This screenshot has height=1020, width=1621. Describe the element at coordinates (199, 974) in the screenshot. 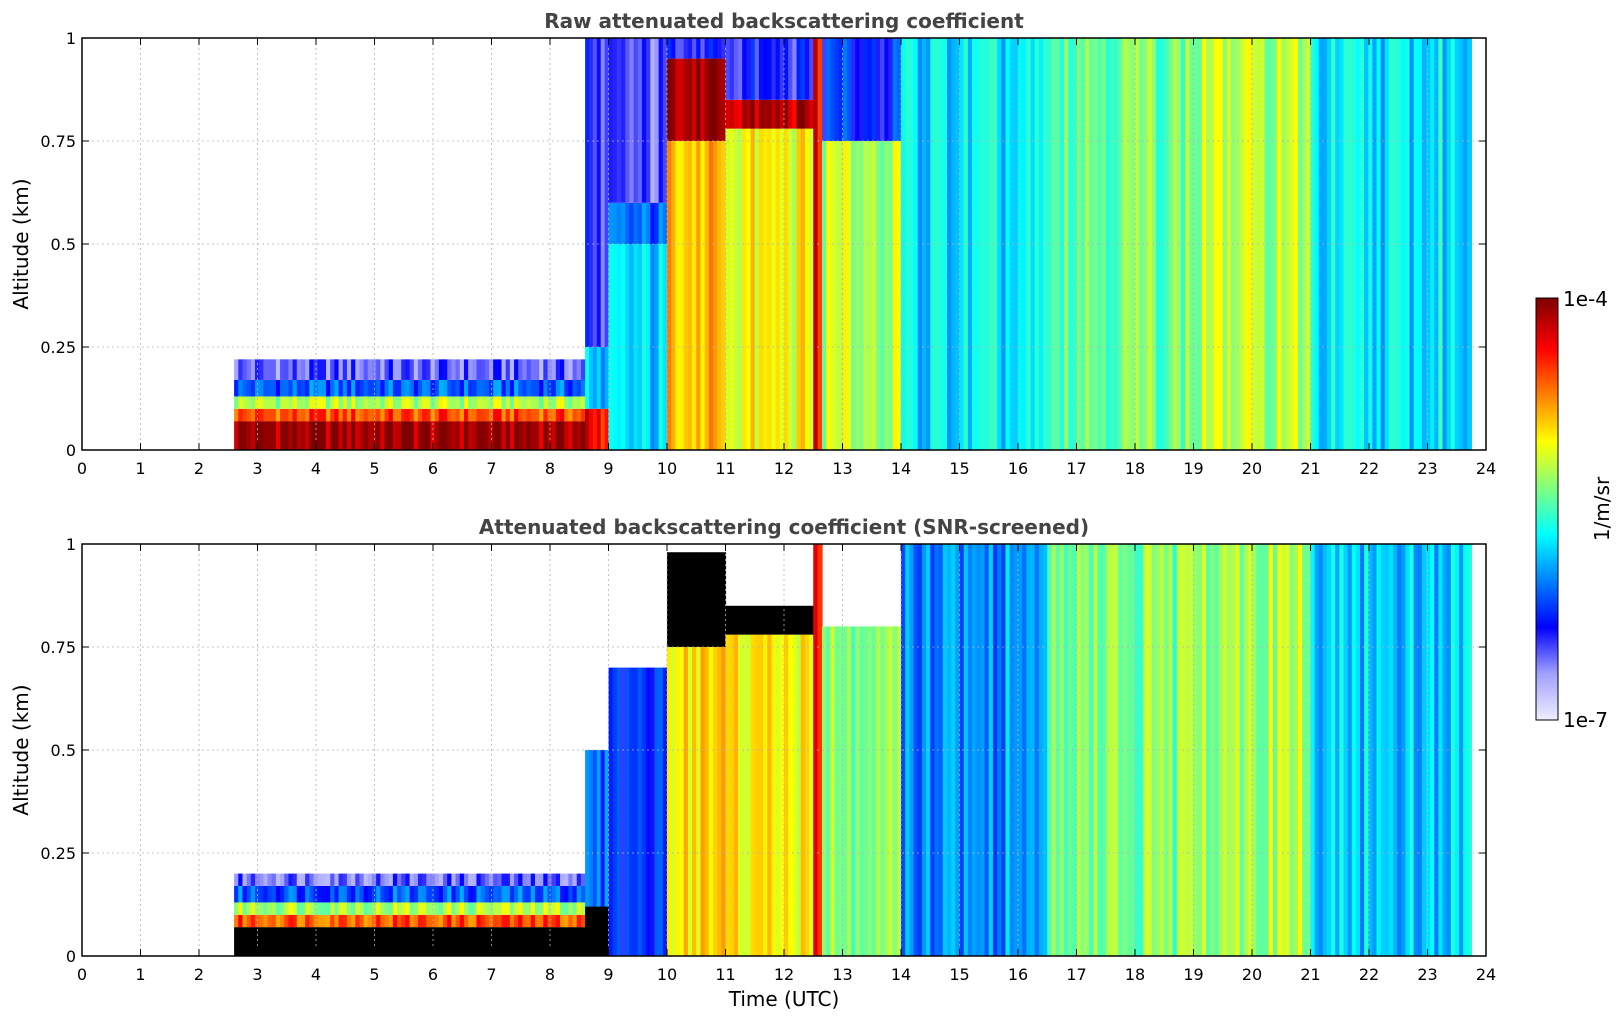

I see `screened-x-tick-label: 2` at that location.